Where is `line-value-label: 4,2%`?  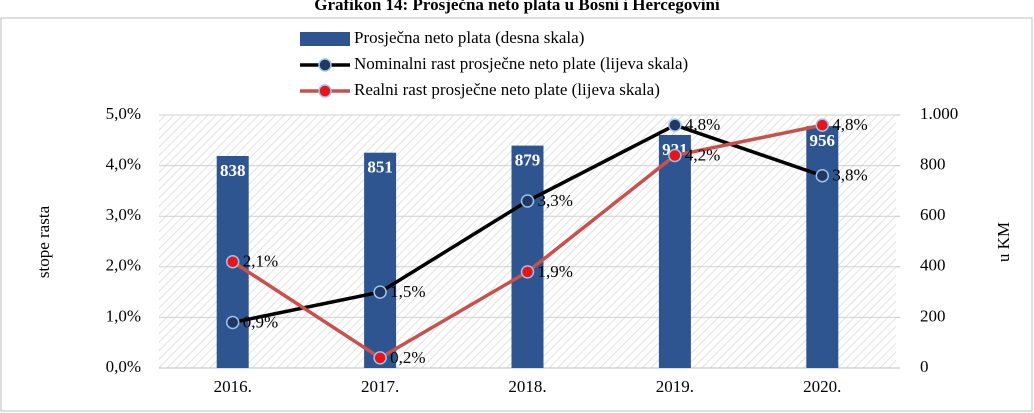 line-value-label: 4,2% is located at coordinates (702, 154).